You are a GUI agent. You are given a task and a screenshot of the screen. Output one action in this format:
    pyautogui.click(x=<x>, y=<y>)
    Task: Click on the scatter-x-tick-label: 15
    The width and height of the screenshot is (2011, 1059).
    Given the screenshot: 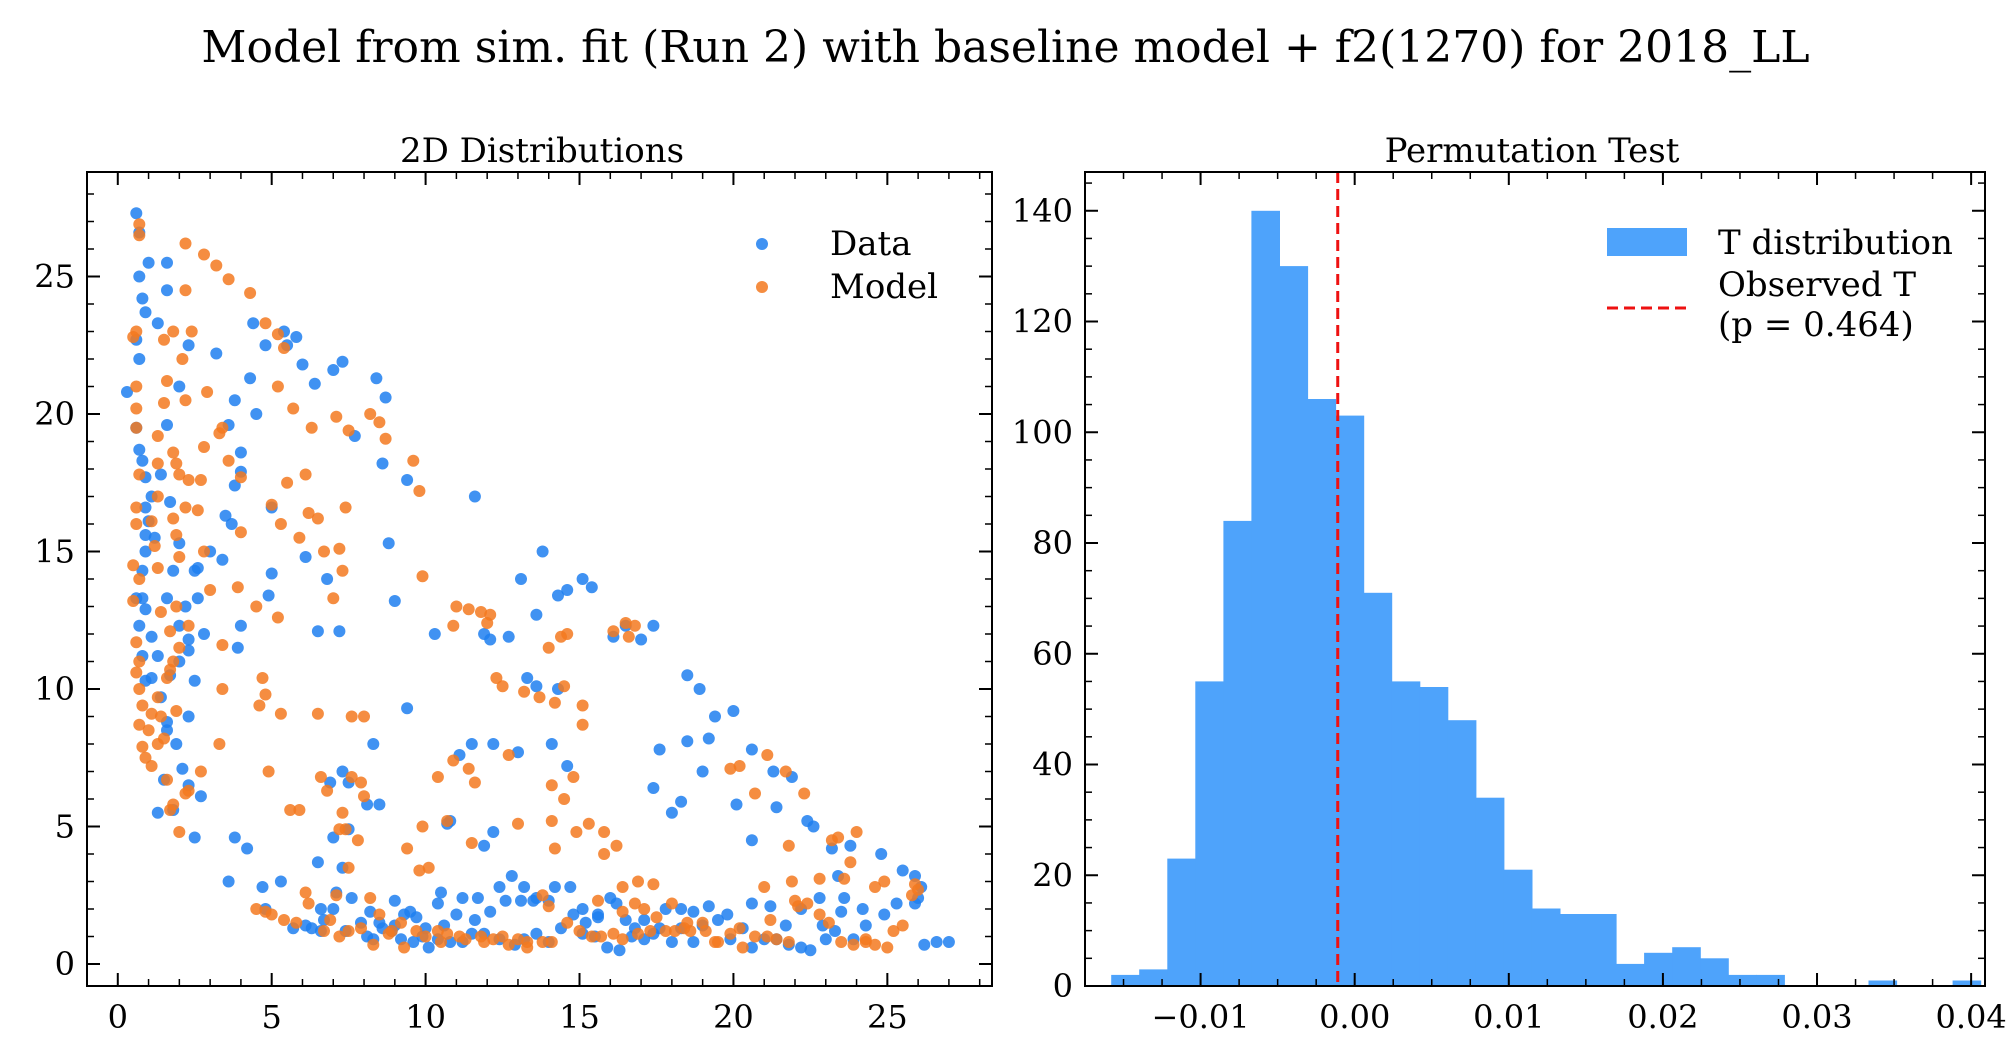 What is the action you would take?
    pyautogui.click(x=579, y=1017)
    